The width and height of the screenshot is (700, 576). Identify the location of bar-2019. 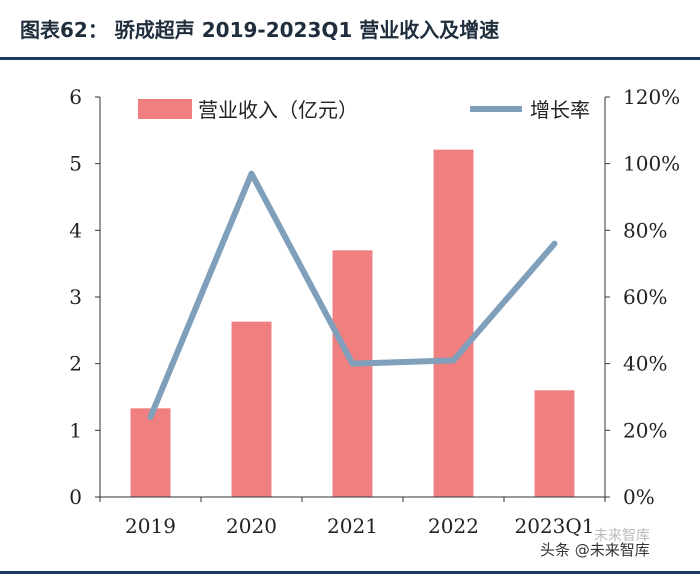
(150, 452).